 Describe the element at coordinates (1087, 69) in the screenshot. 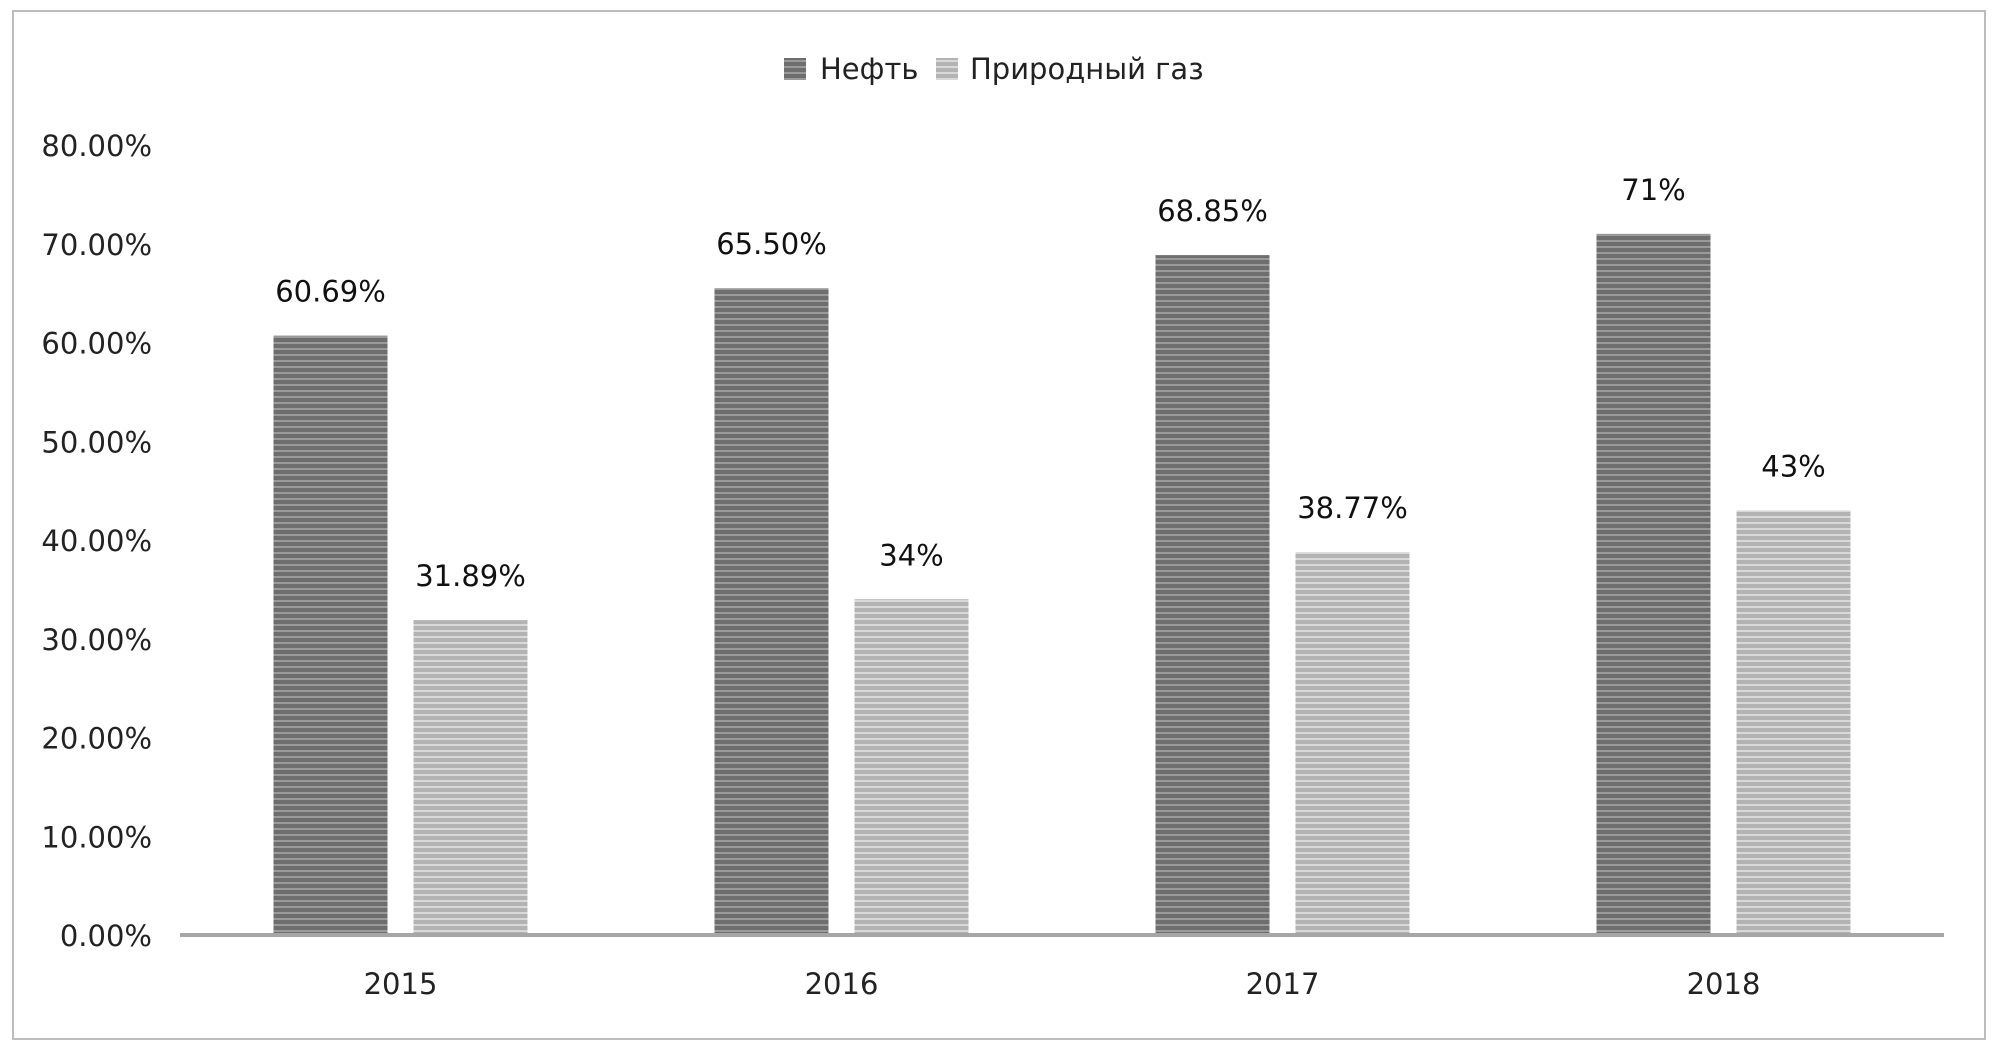

I see `legend-label-gas: Природный газ` at that location.